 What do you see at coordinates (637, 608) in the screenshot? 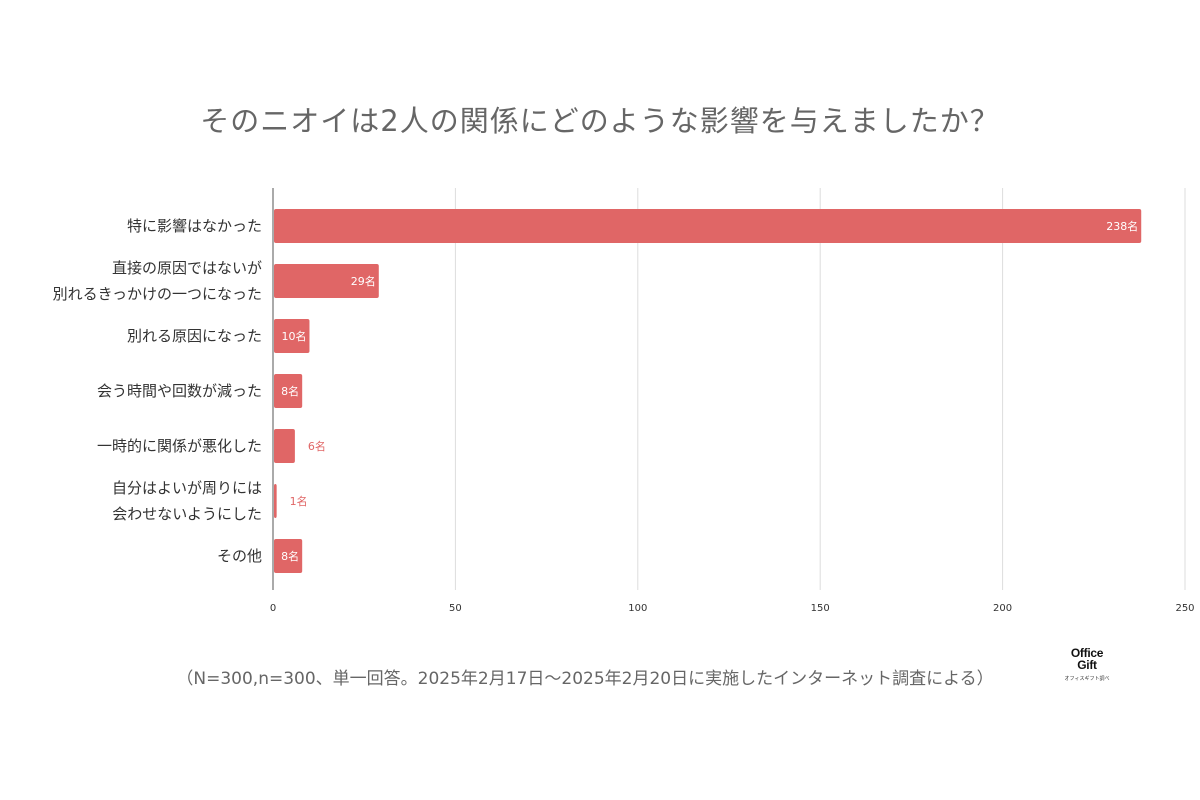
I see `x-tick-label: 100` at bounding box center [637, 608].